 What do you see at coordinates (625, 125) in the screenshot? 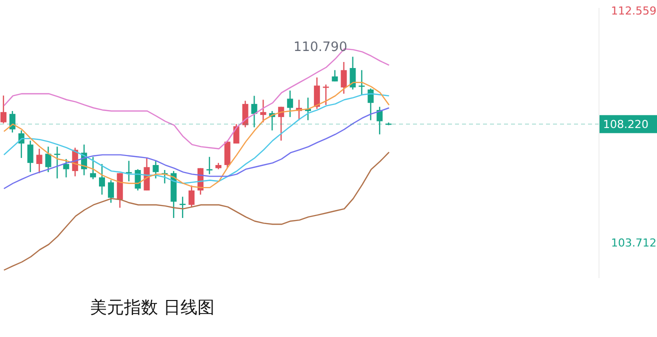
I see `ref-line-label: 108.220` at bounding box center [625, 125].